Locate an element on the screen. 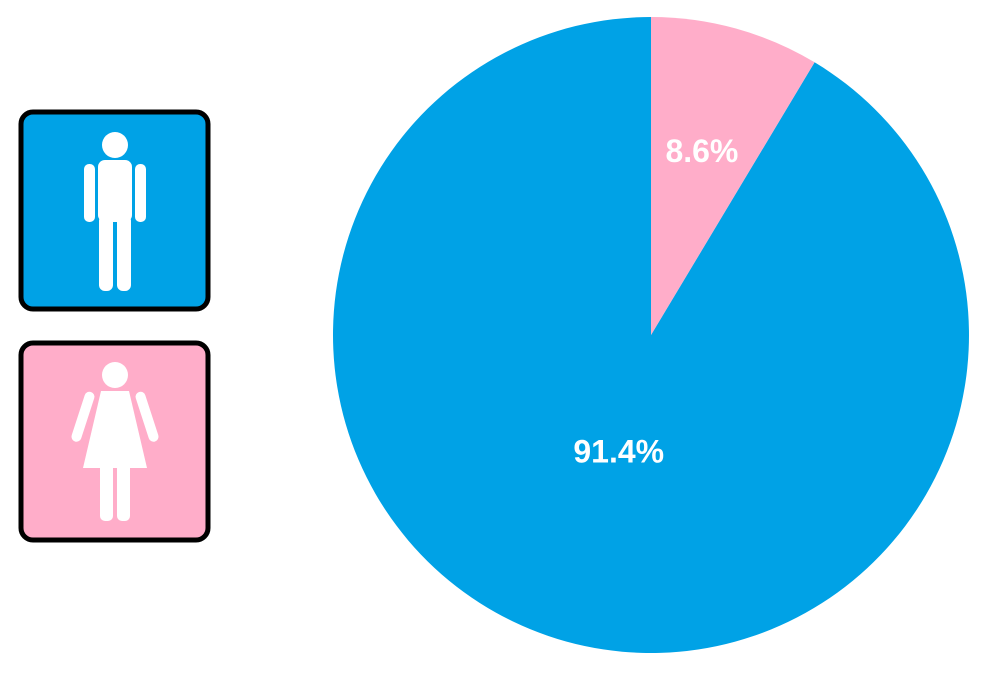  female-legend is located at coordinates (114, 441).